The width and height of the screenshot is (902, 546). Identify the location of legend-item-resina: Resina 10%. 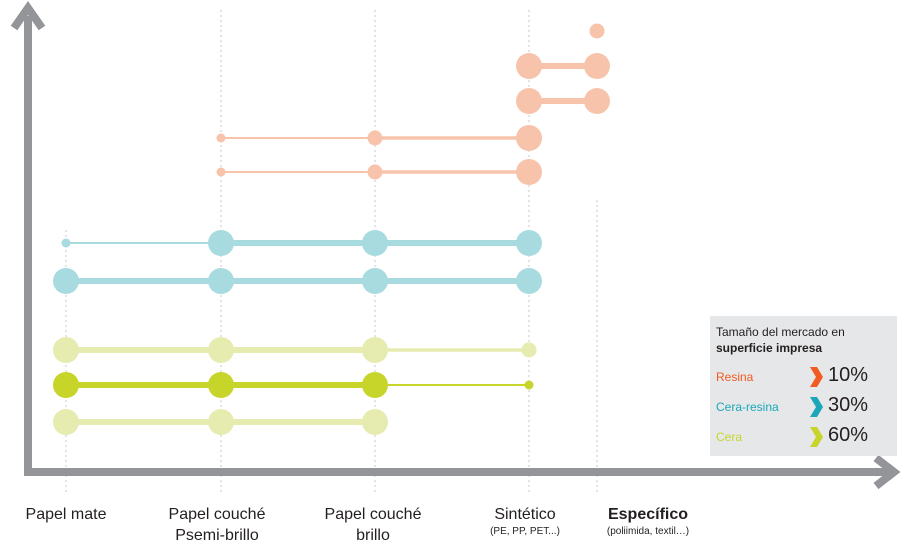
(803, 377).